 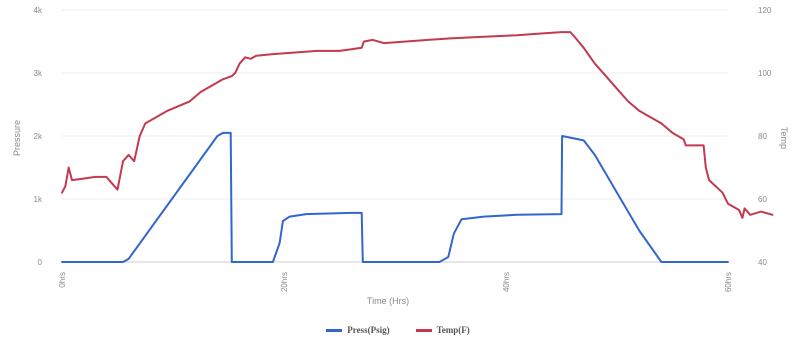 I want to click on legend-label-temp: Temp(F), so click(x=453, y=330).